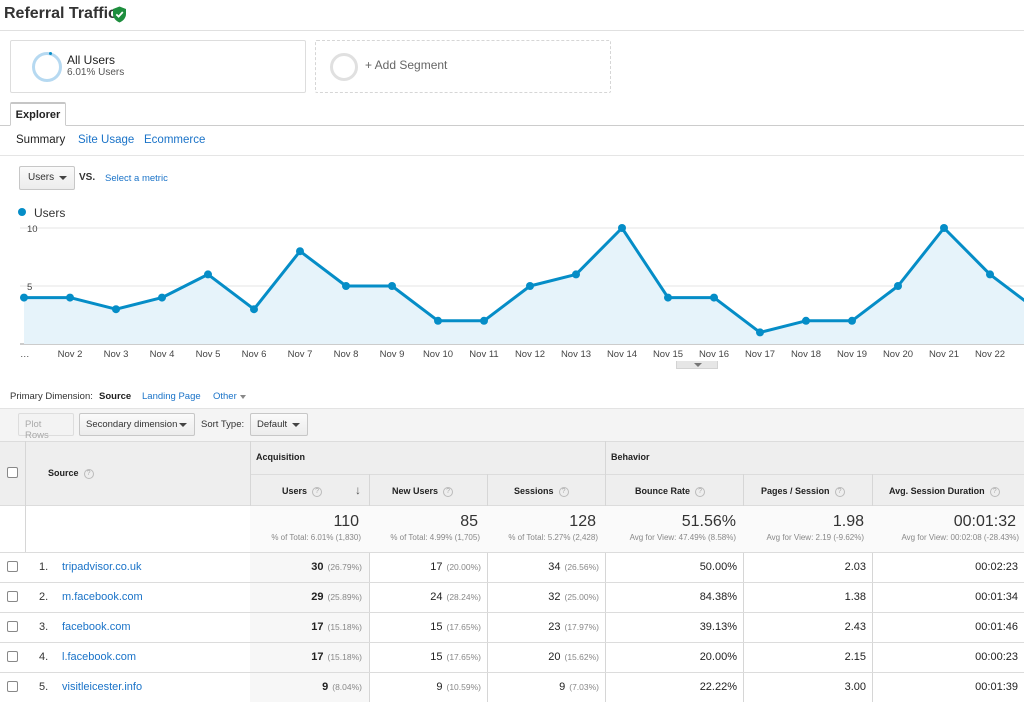  I want to click on metric-dropdown: Users, so click(47, 178).